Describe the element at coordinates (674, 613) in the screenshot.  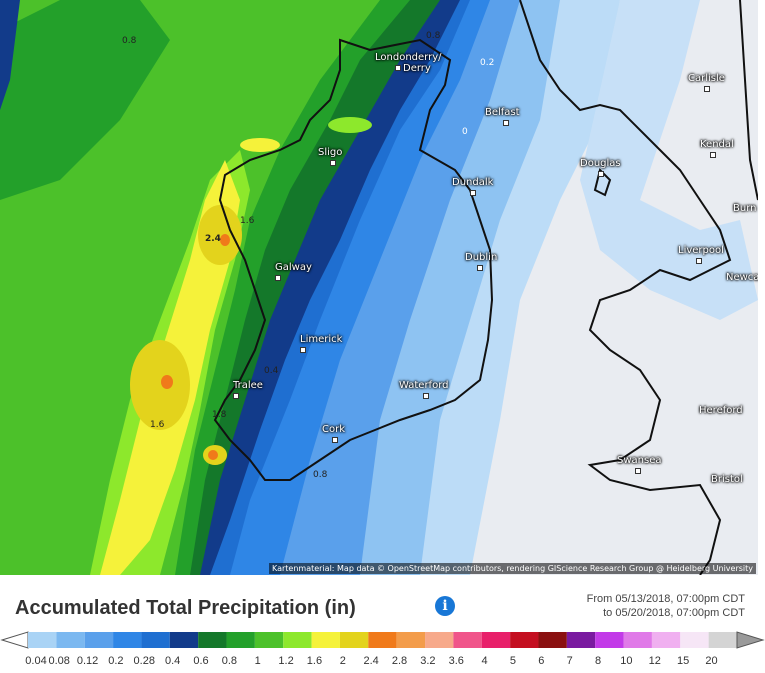
I see `date-to: to 05/20/2018, 07:00pm CDT` at that location.